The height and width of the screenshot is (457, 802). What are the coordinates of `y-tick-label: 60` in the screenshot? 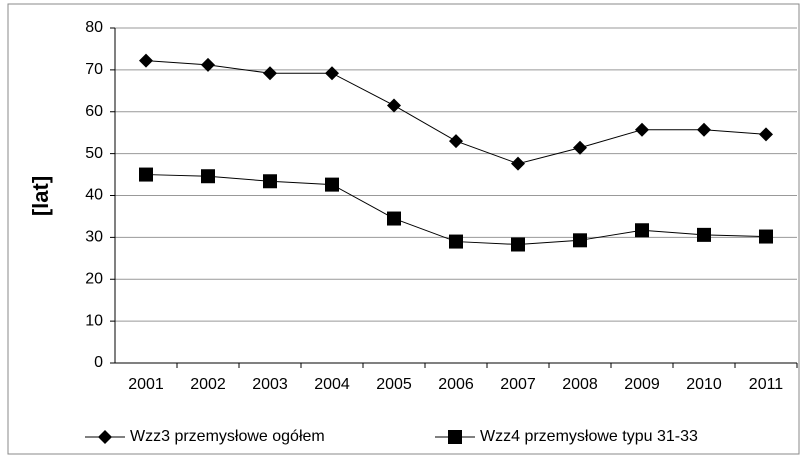 It's located at (94, 111).